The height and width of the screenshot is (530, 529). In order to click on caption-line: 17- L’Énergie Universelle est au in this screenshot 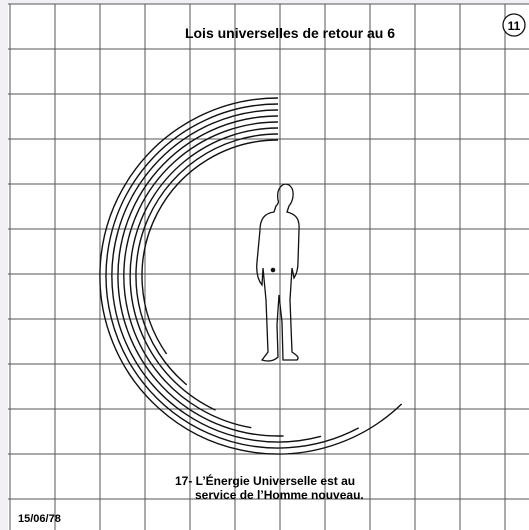, I will do `click(265, 480)`.